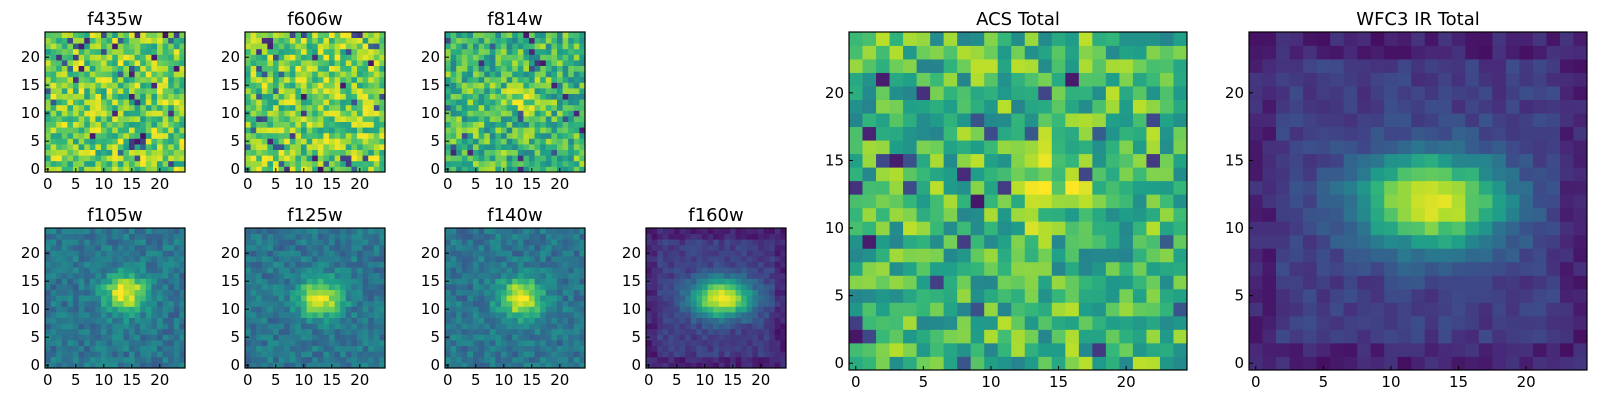  What do you see at coordinates (559, 380) in the screenshot?
I see `x-tick-label: 20` at bounding box center [559, 380].